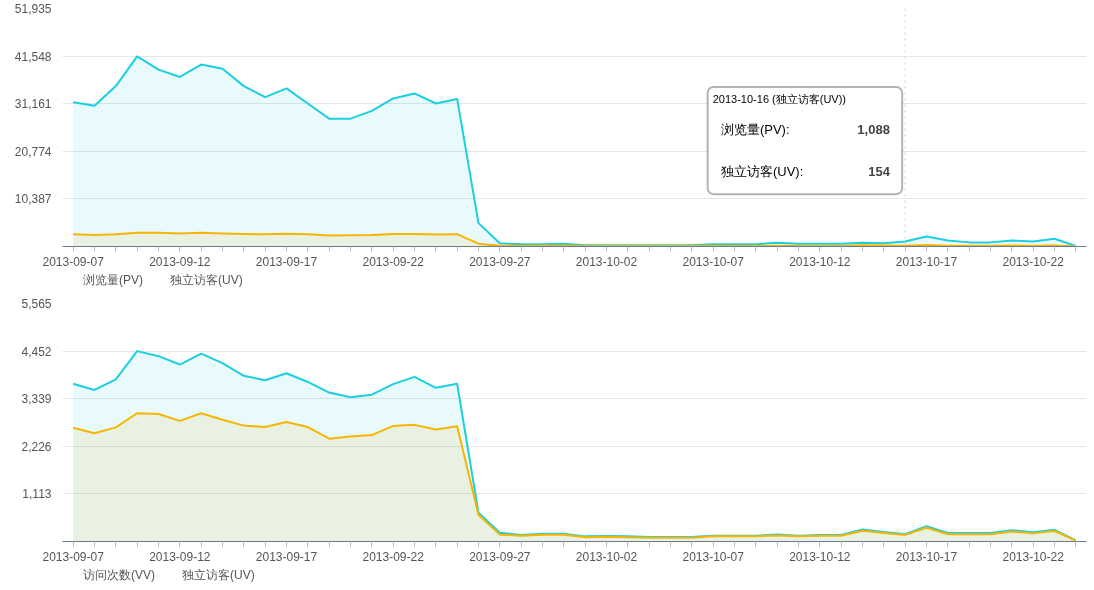 The width and height of the screenshot is (1094, 590). Describe the element at coordinates (33, 56) in the screenshot. I see `y-tick-label: 41,548` at that location.